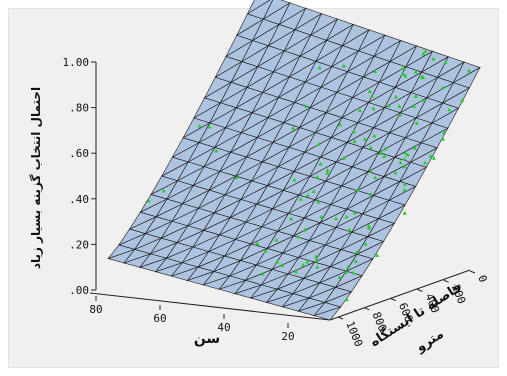  I want to click on z-axis-label: احتمال انتخاب گزینه بسیار زیاد, so click(36, 178).